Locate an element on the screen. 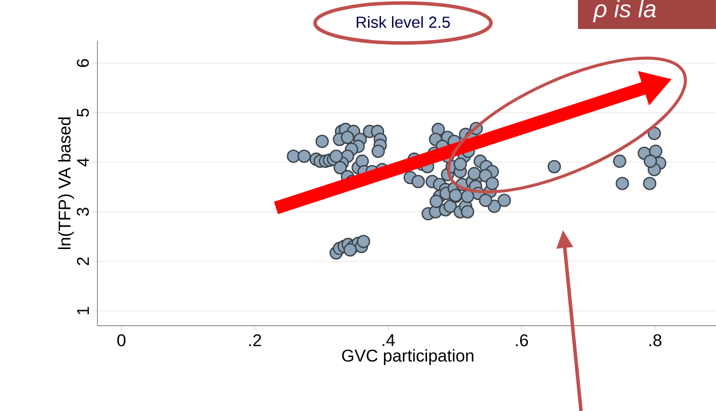  y-tick-label: 6 is located at coordinates (82, 63).